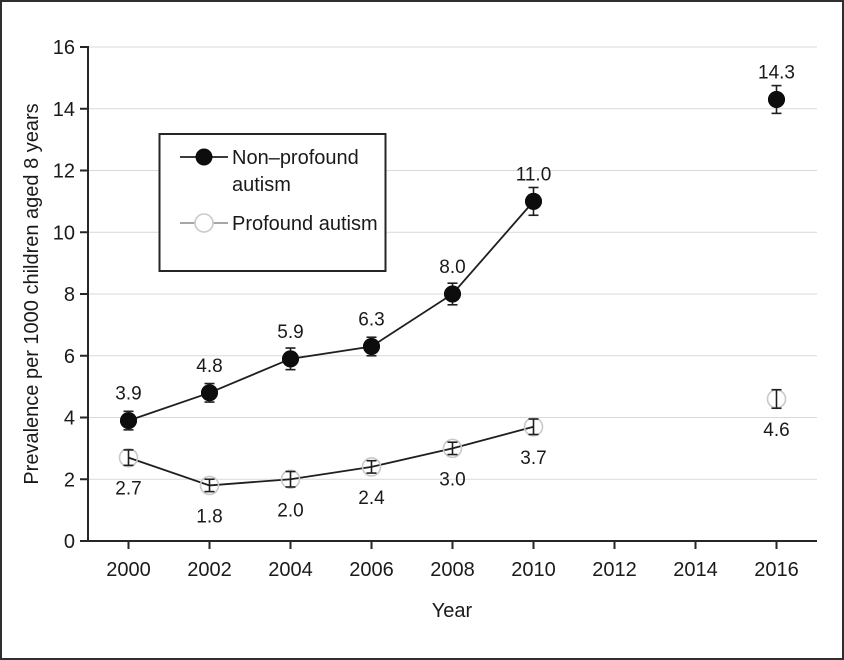 Image resolution: width=844 pixels, height=660 pixels. Describe the element at coordinates (371, 498) in the screenshot. I see `data-label-profound-autism-2006: 2.4` at that location.